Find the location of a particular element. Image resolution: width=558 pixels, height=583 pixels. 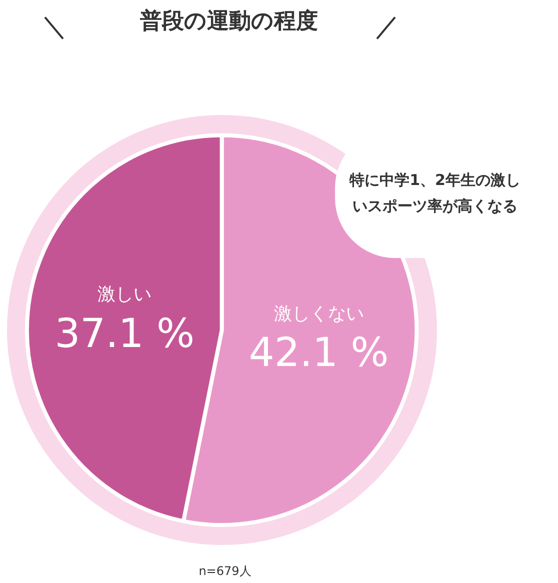

data-label: 37.1 % is located at coordinates (124, 333).